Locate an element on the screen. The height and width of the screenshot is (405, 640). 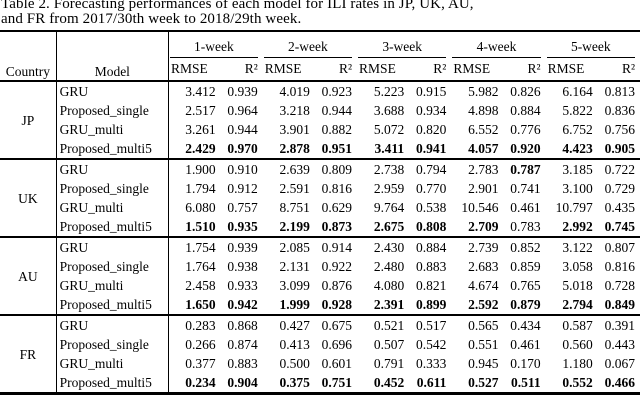
rmse-value: 6.080 is located at coordinates (200, 207).